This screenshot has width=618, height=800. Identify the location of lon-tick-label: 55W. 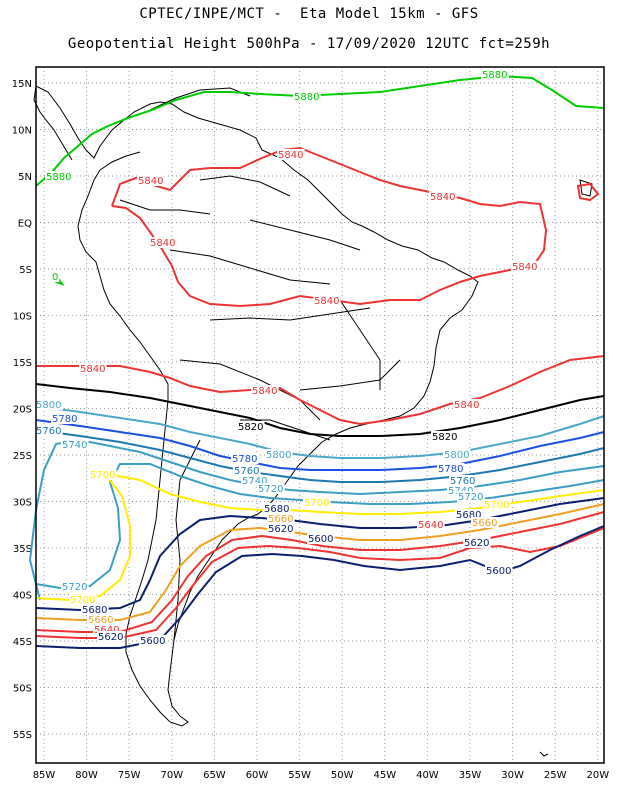
(299, 775).